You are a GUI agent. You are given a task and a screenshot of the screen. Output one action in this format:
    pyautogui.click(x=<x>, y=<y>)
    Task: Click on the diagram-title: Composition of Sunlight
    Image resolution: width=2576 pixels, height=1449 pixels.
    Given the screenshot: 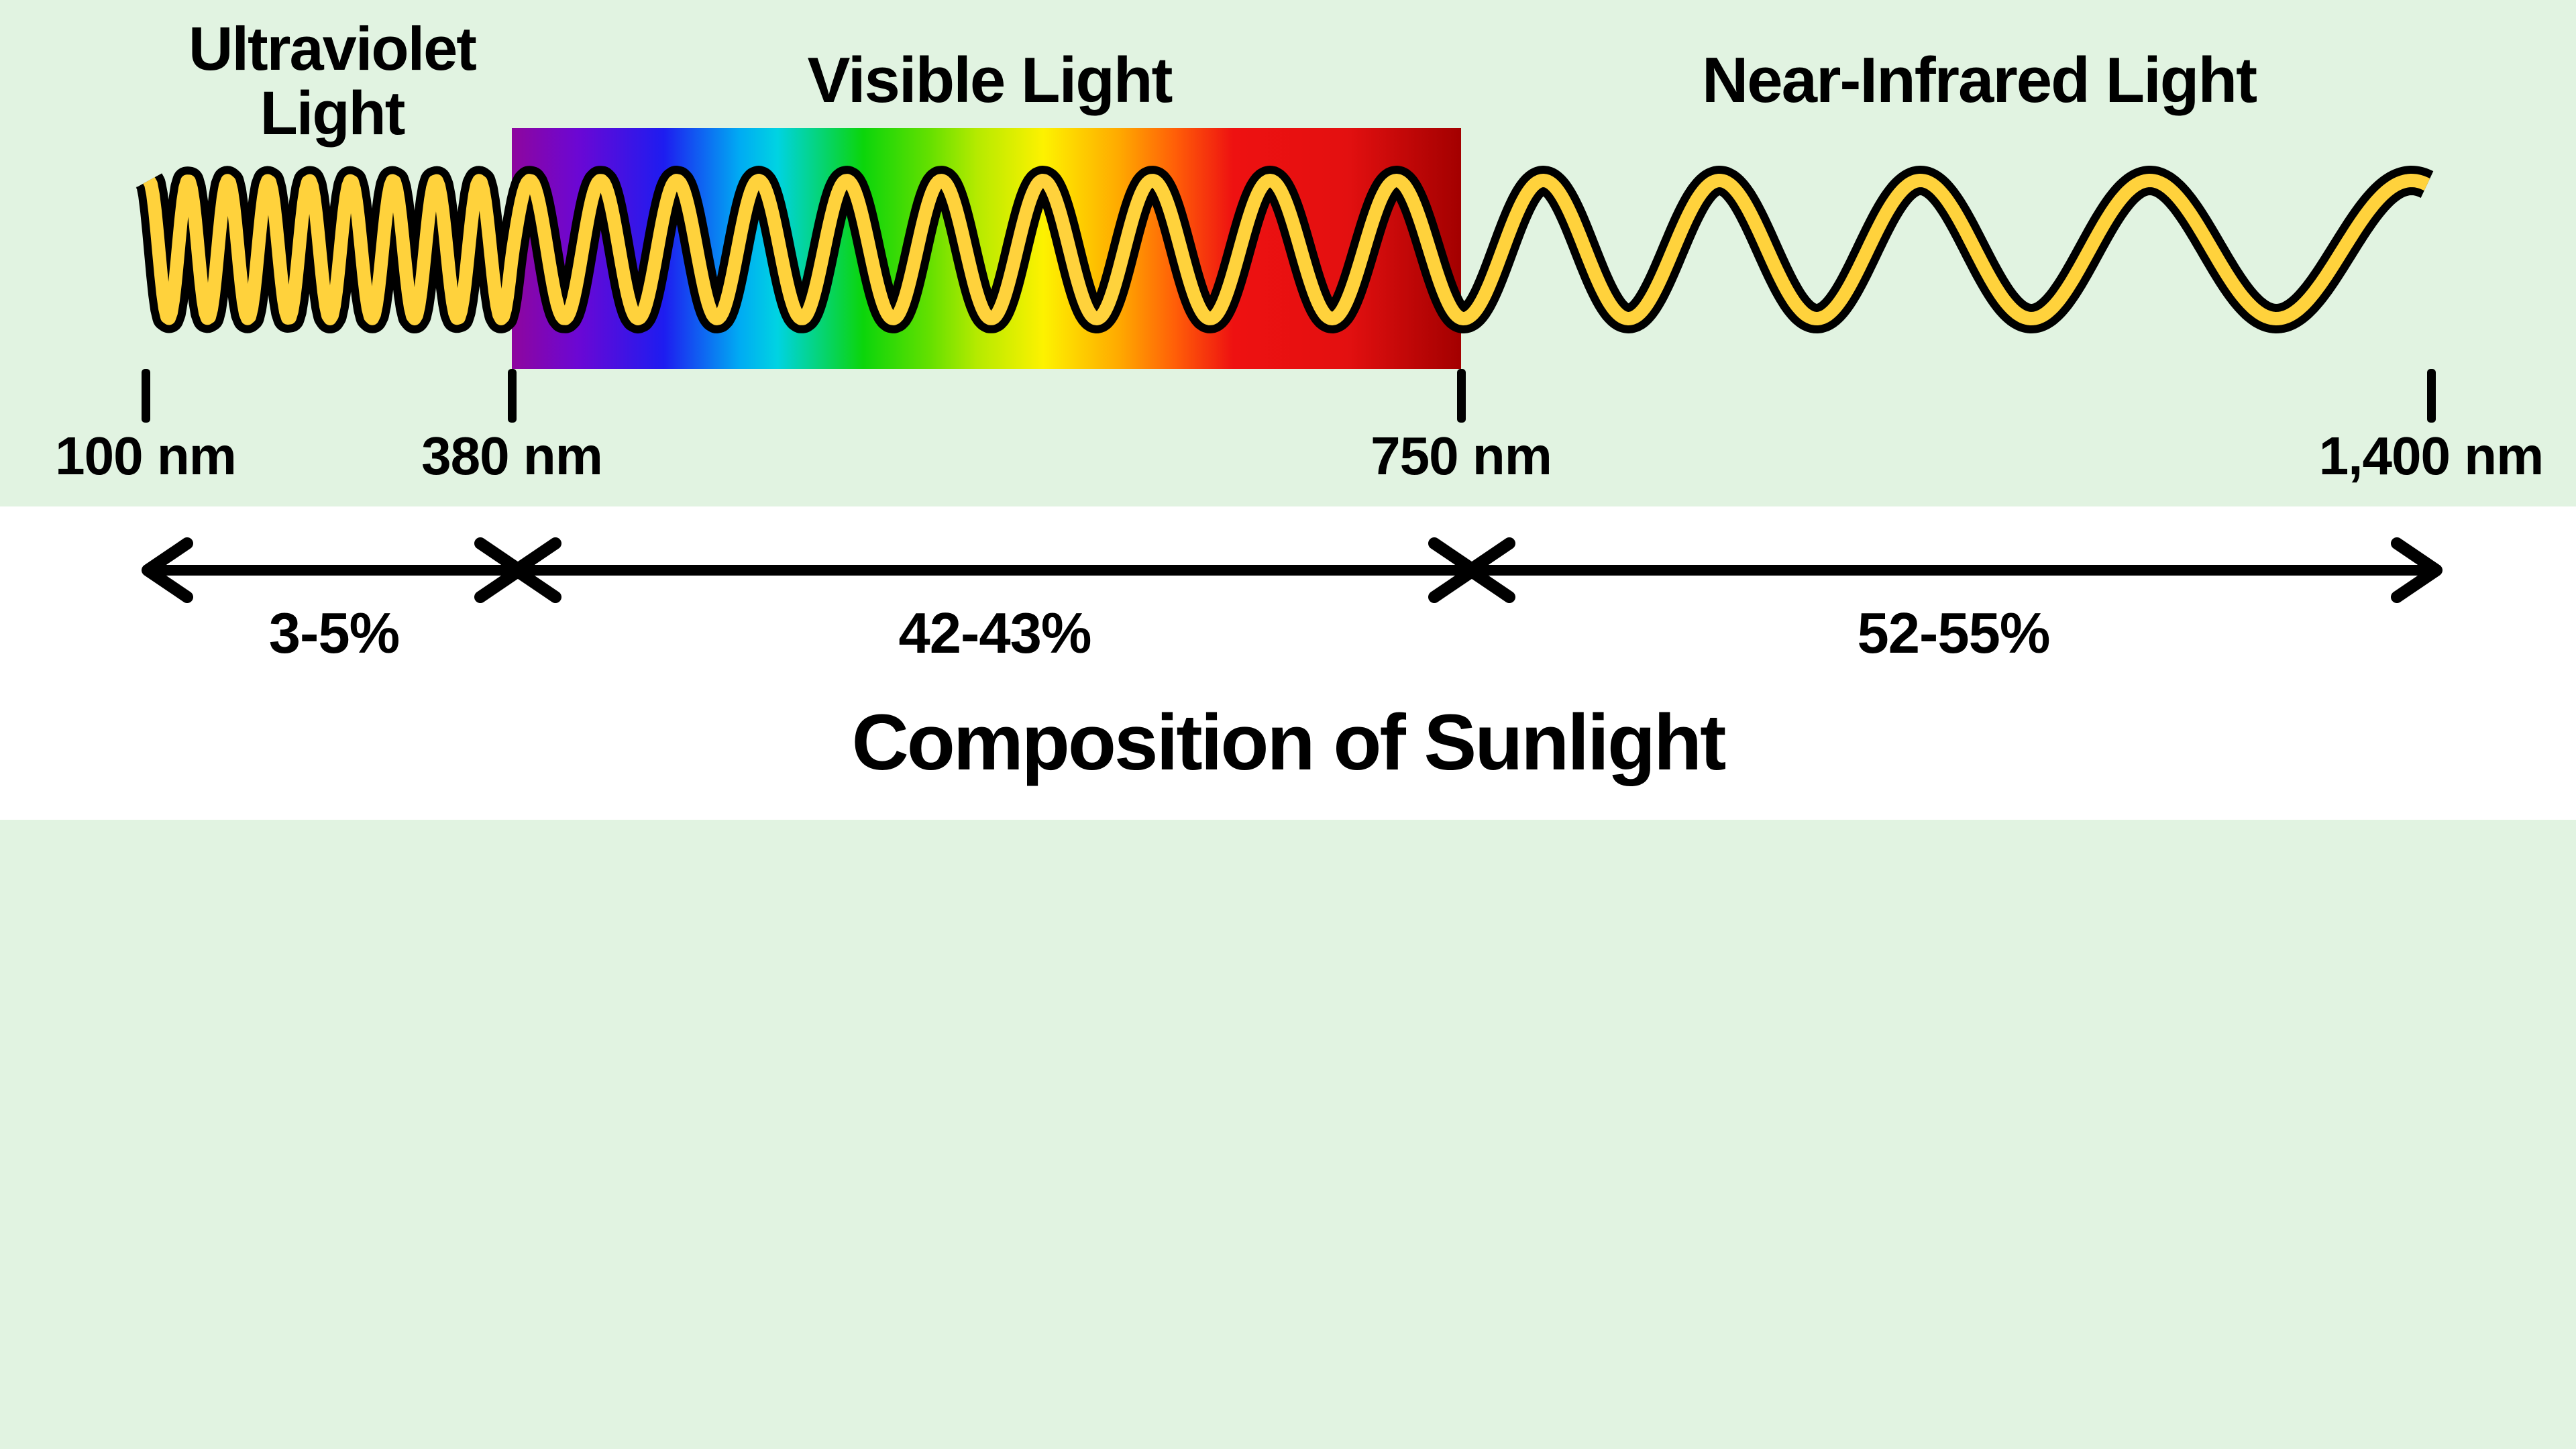 What is the action you would take?
    pyautogui.click(x=1289, y=742)
    